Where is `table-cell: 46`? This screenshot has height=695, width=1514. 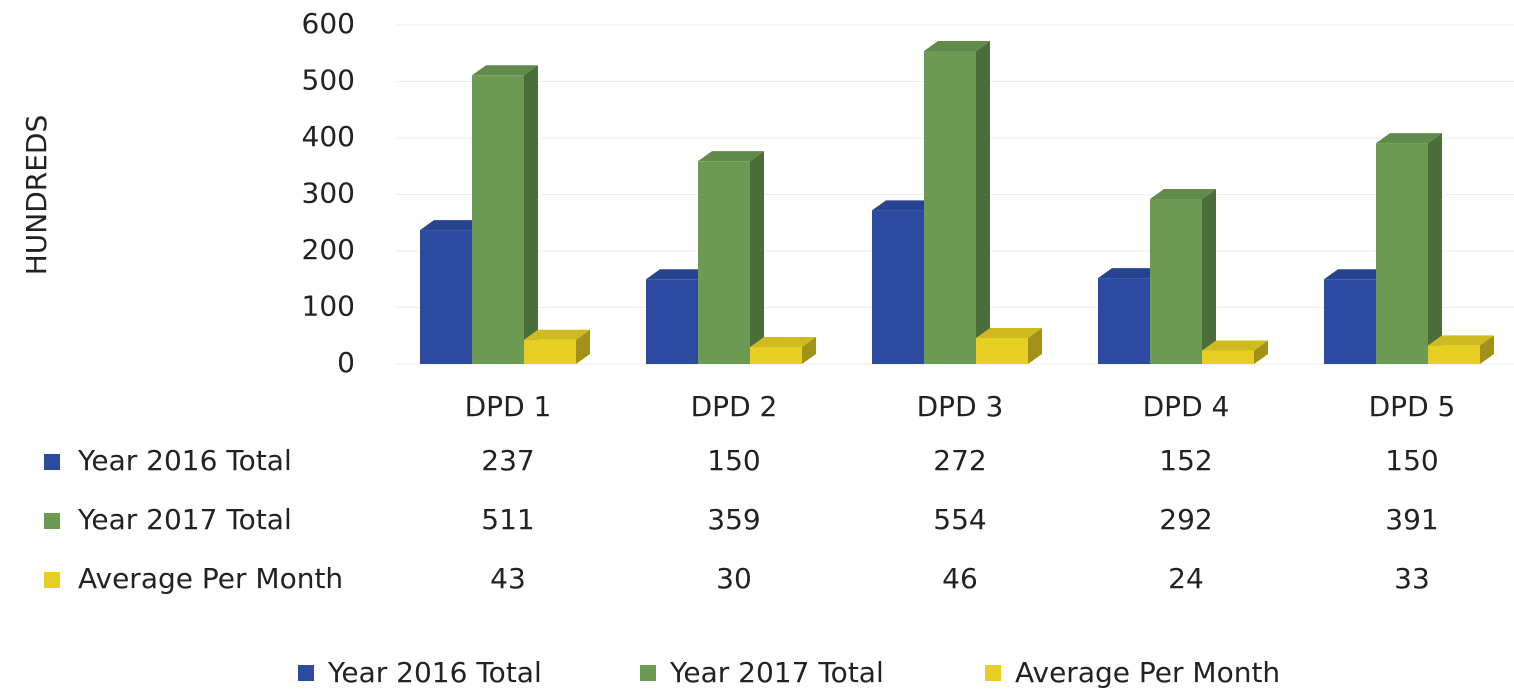
table-cell: 46 is located at coordinates (960, 578).